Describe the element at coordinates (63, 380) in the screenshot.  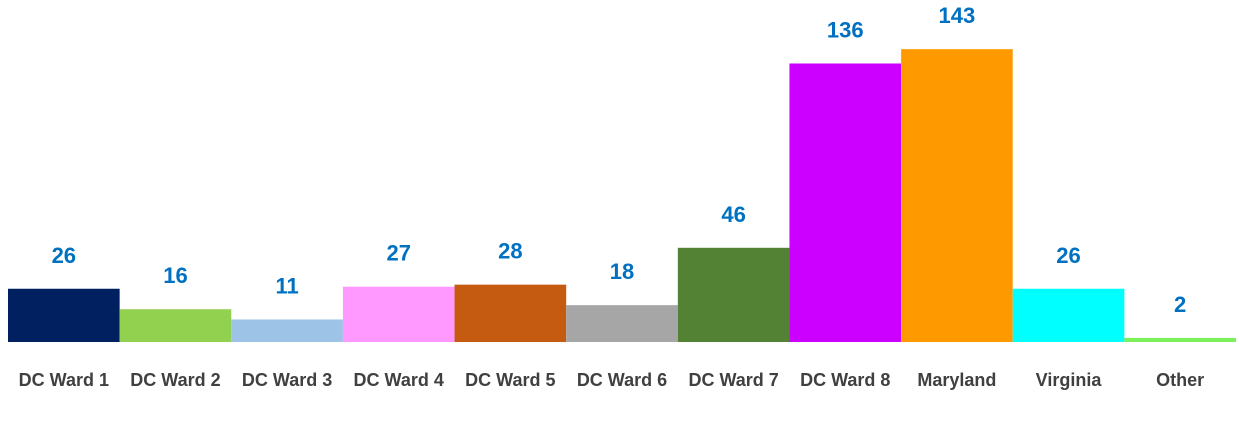
I see `x-tick-label: DC Ward 1` at that location.